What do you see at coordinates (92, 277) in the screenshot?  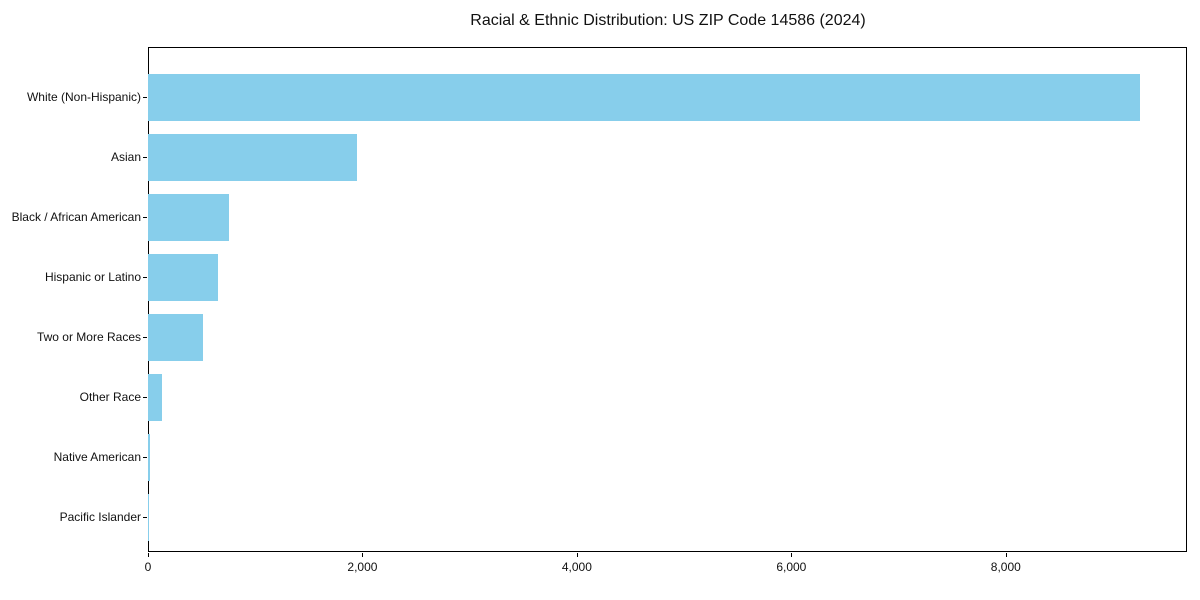 I see `y-axis-label: Hispanic or Latino` at bounding box center [92, 277].